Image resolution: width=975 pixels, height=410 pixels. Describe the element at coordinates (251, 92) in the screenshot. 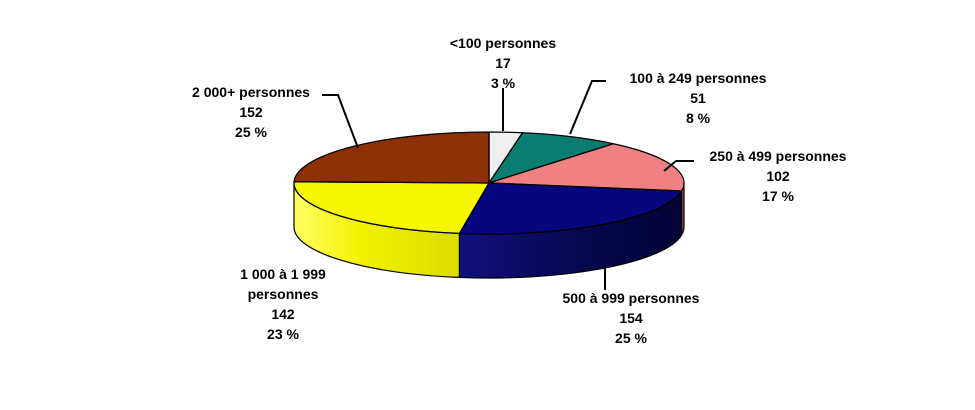

I see `slice-label-text: 2 000+ personnes` at that location.